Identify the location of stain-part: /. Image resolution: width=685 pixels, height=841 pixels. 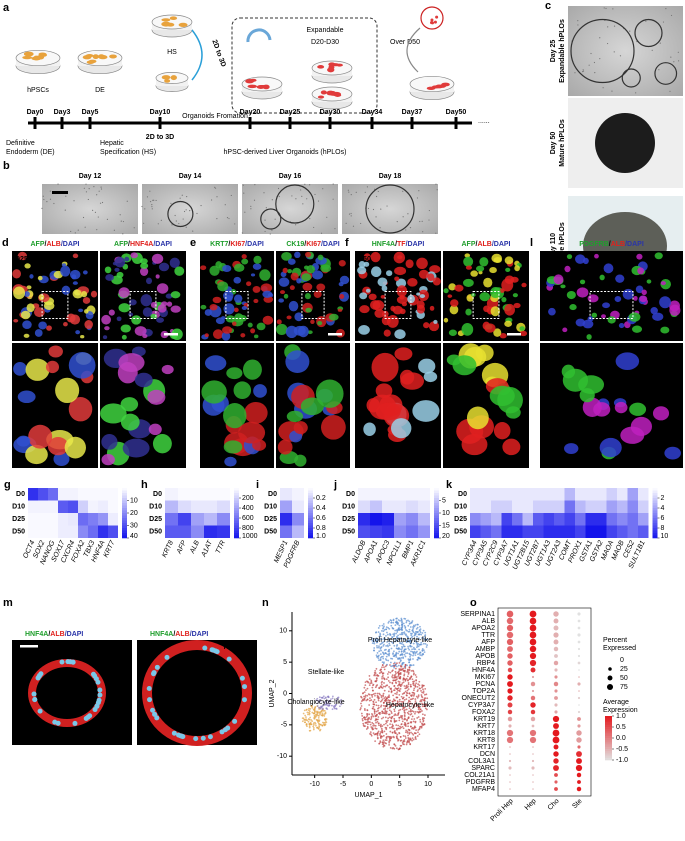
(49, 634).